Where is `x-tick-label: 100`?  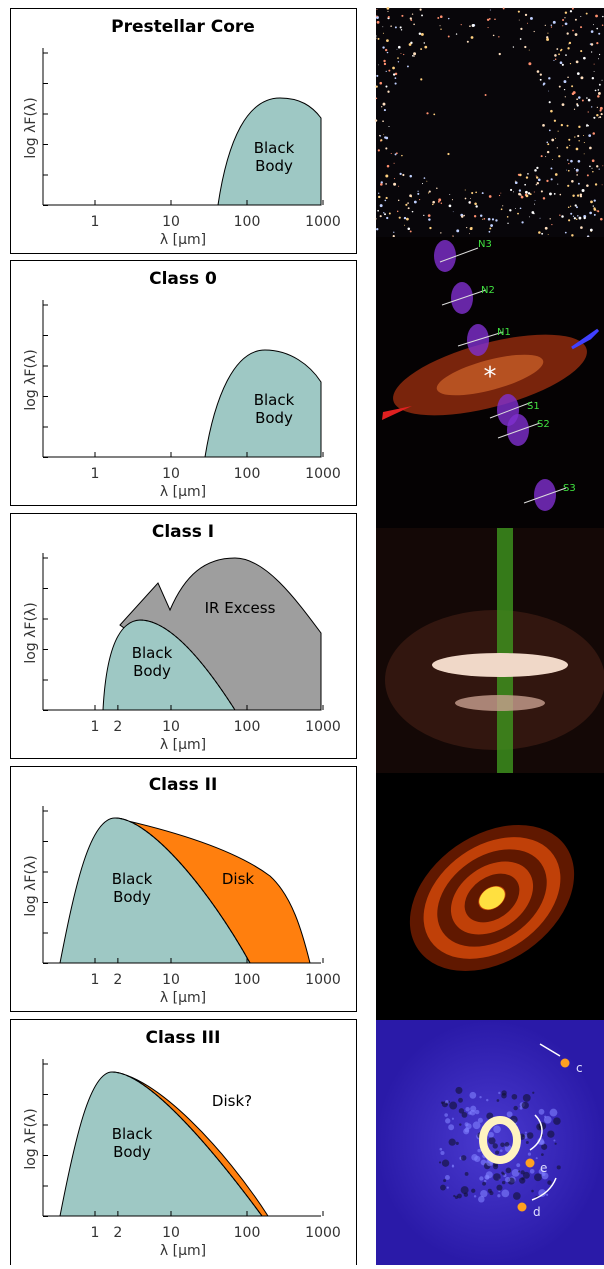
x-tick-label: 100 is located at coordinates (247, 727).